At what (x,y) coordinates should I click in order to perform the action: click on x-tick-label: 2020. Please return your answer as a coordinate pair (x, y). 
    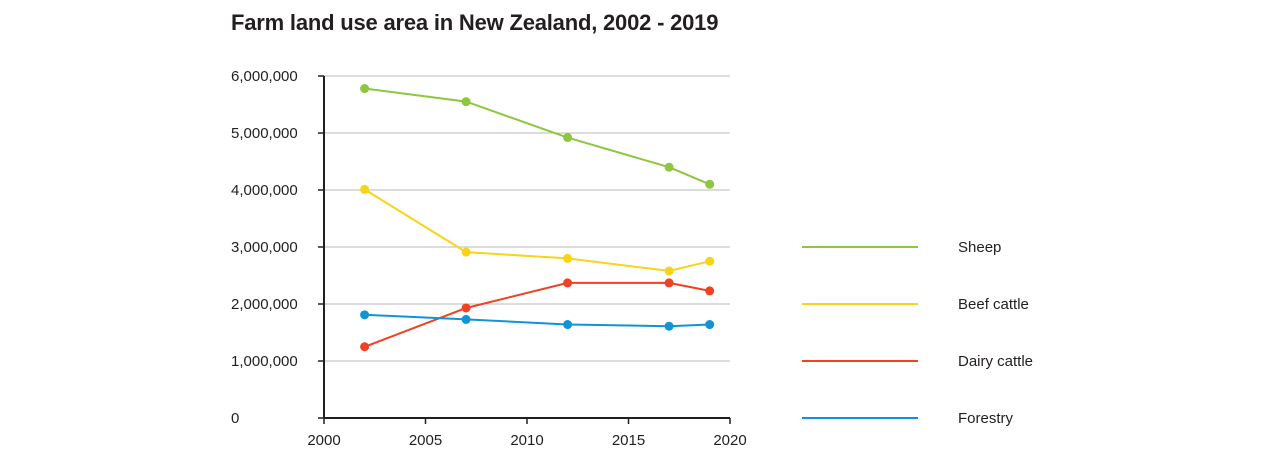
    Looking at the image, I should click on (729, 440).